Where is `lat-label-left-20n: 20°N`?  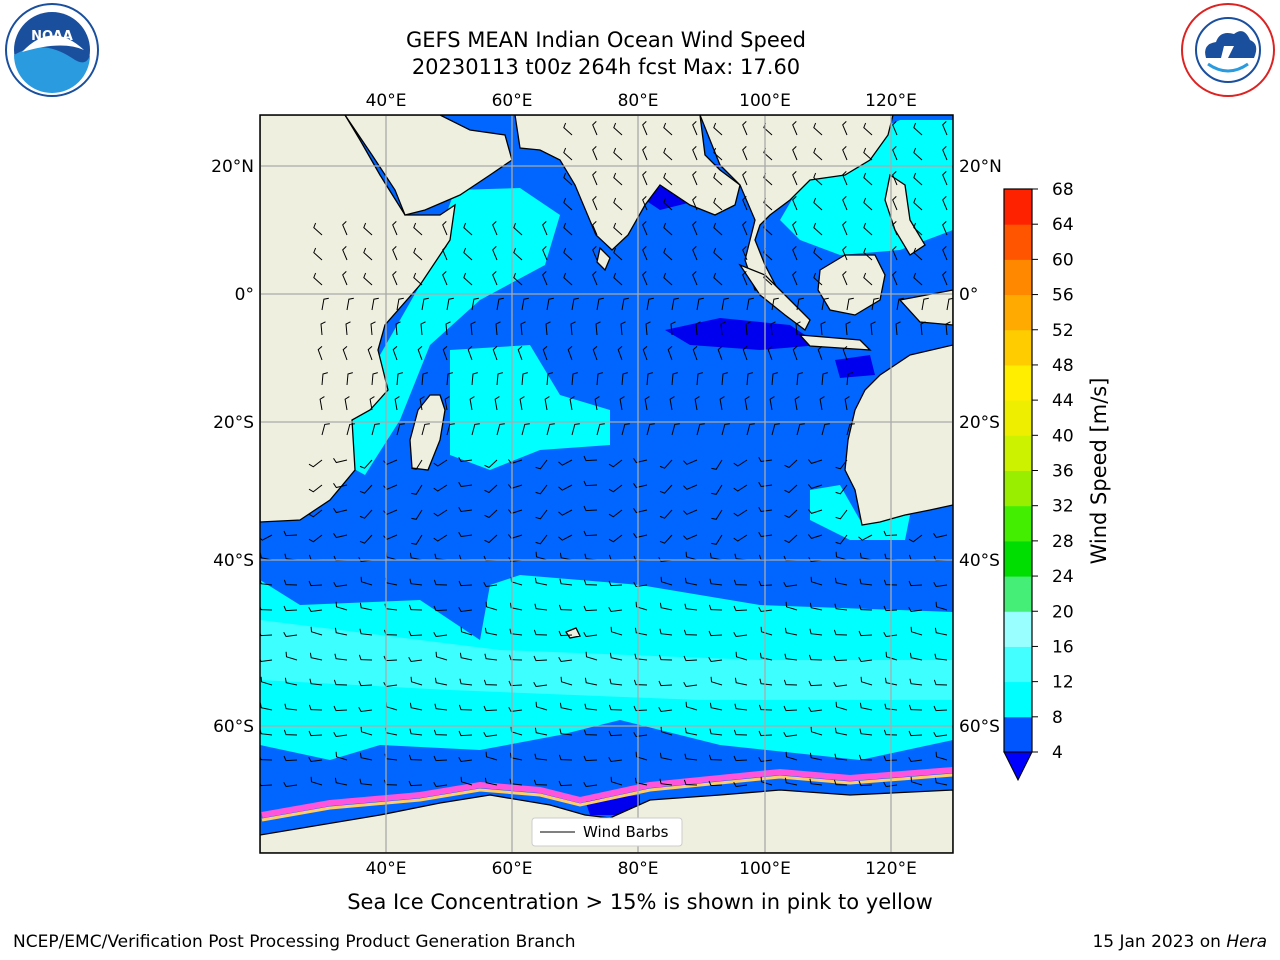
lat-label-left-20n: 20°N is located at coordinates (232, 167).